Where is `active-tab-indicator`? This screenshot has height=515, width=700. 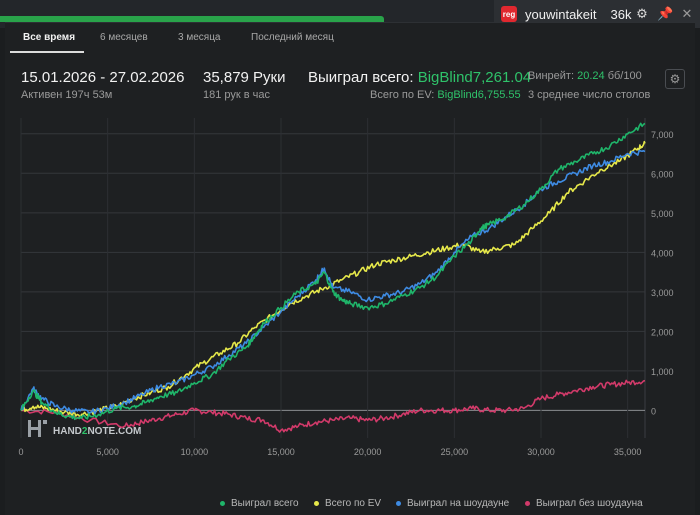 active-tab-indicator is located at coordinates (47, 52).